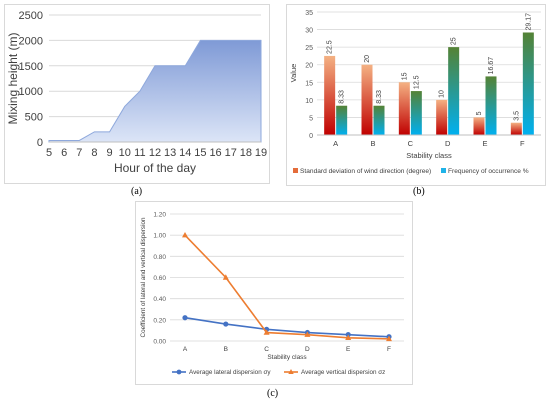 The height and width of the screenshot is (406, 550). Describe the element at coordinates (155, 168) in the screenshot. I see `x-axis-title: Hour of the day` at that location.